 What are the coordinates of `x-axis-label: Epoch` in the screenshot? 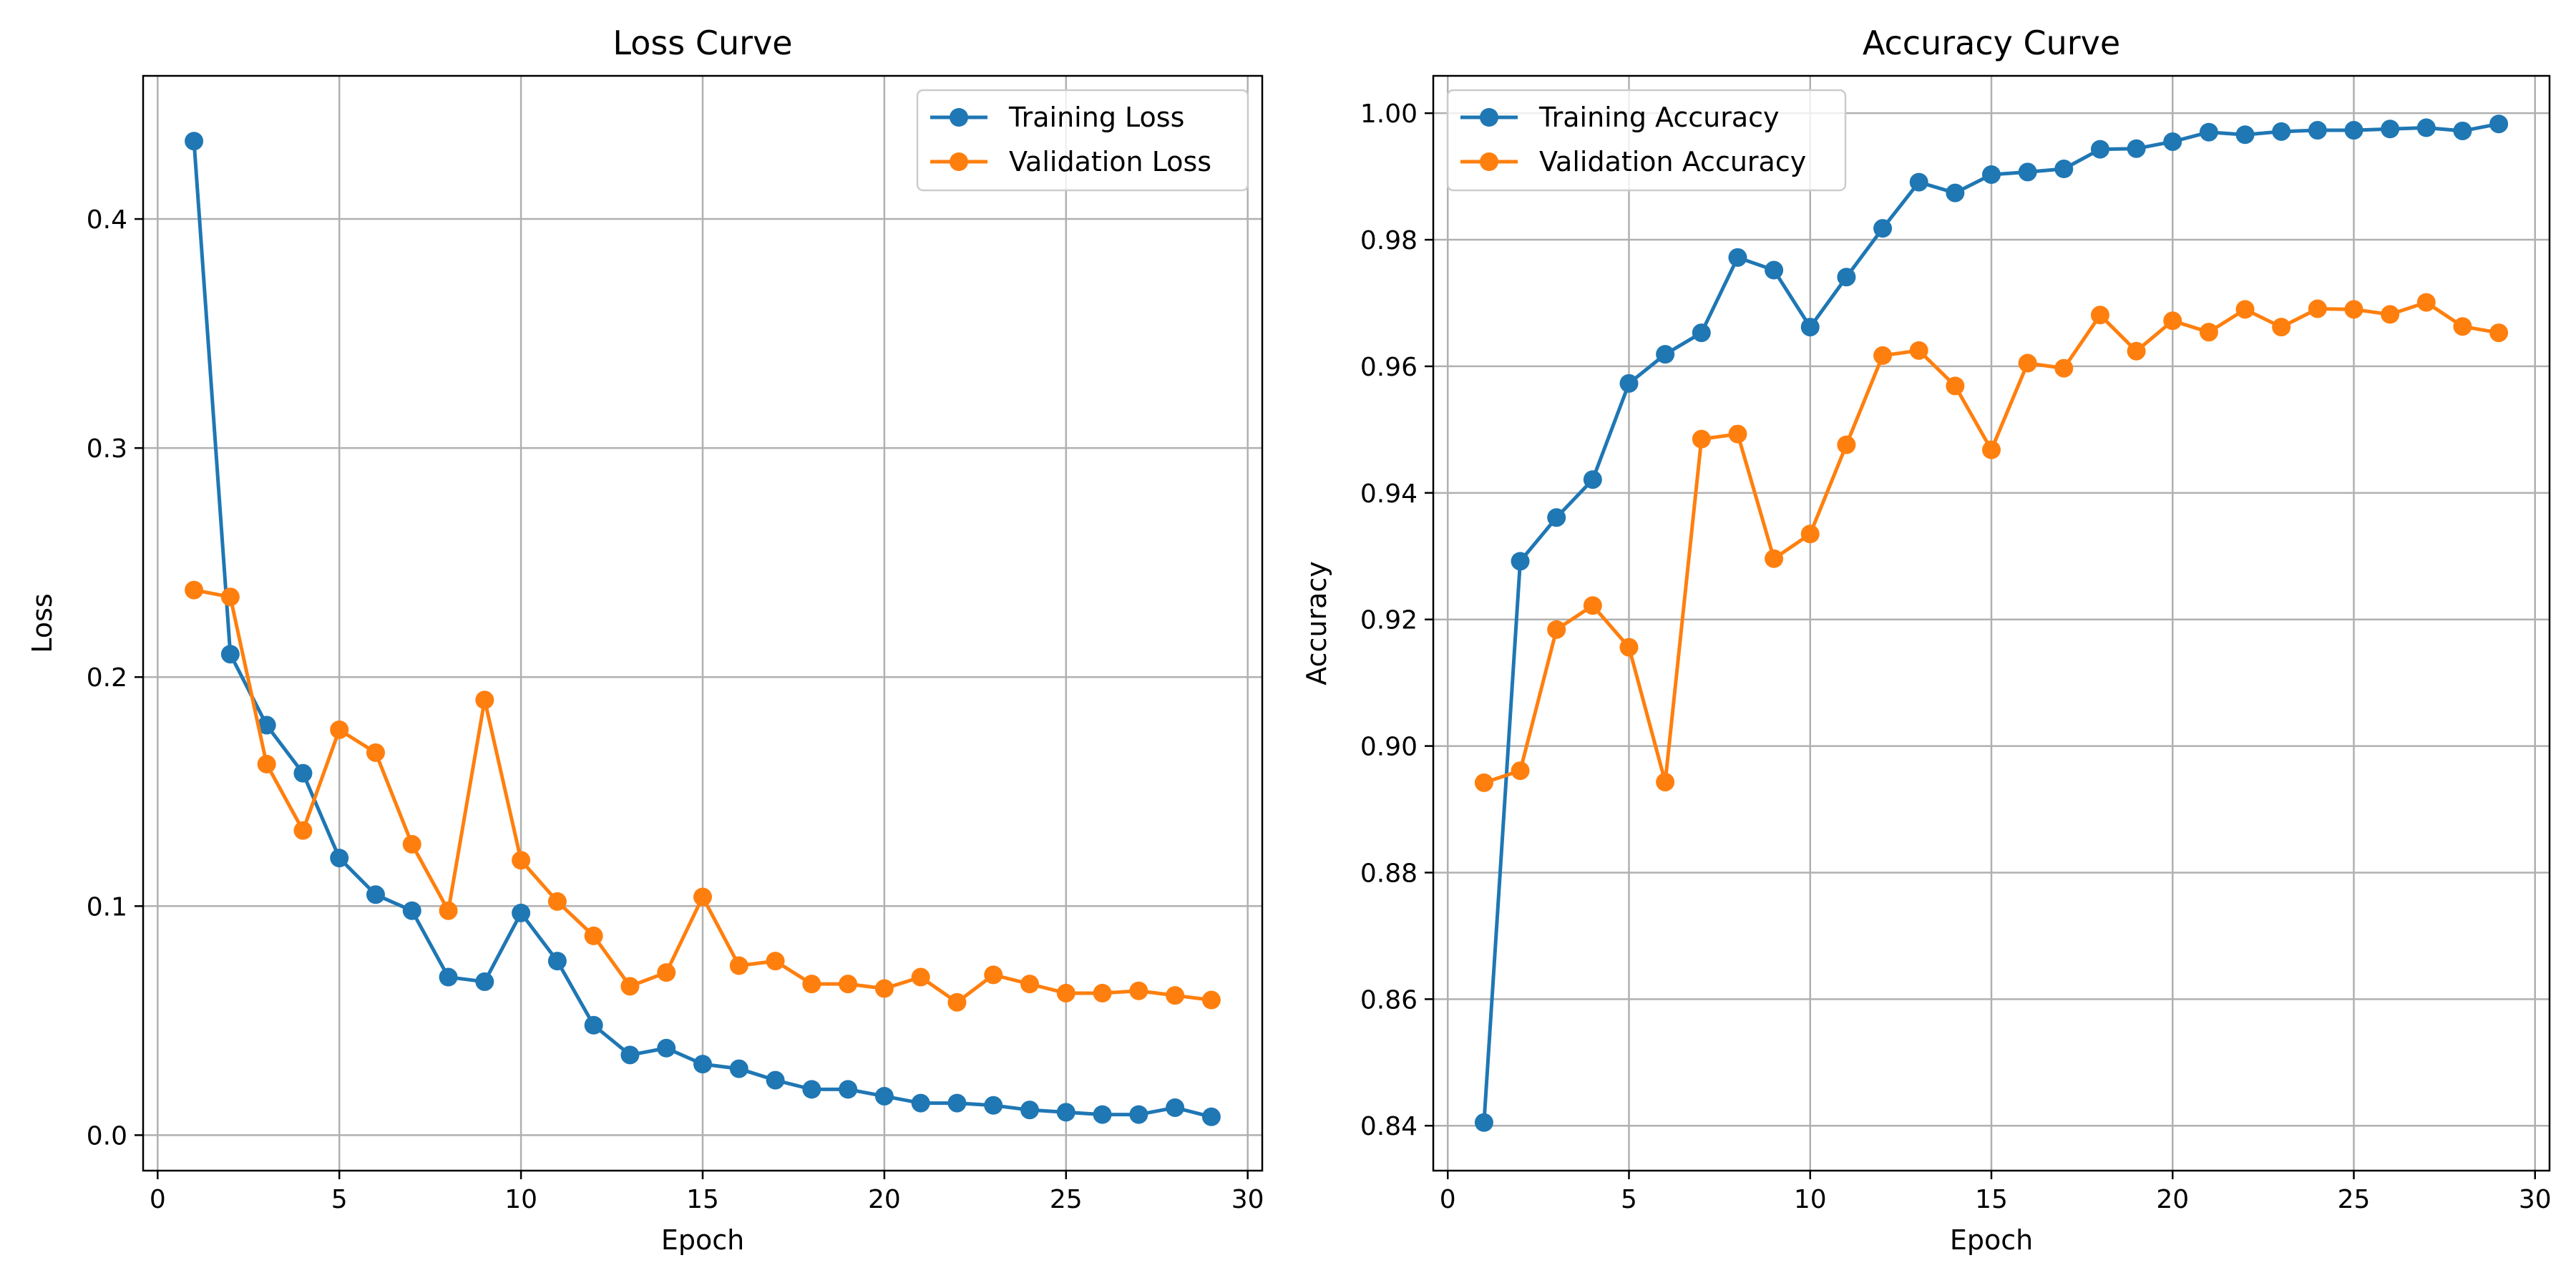 It's located at (1991, 1240).